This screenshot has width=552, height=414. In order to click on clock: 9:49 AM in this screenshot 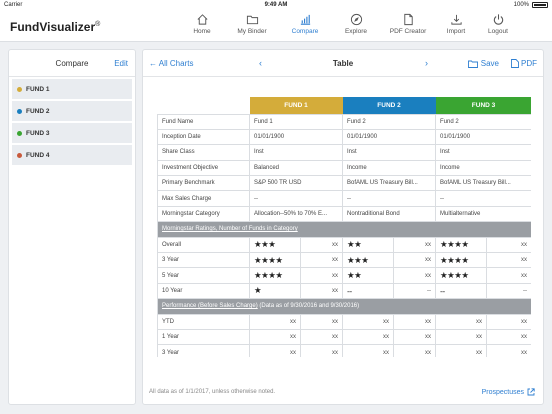, I will do `click(276, 5)`.